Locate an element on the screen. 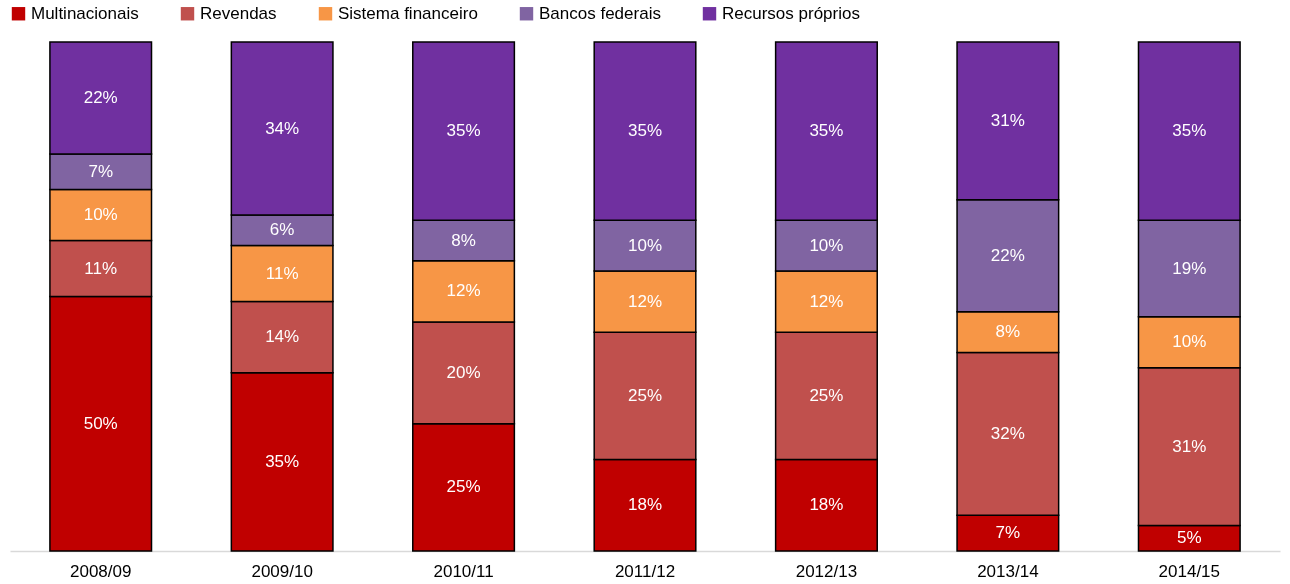 Image resolution: width=1290 pixels, height=584 pixels. data-label: 19% is located at coordinates (1189, 268).